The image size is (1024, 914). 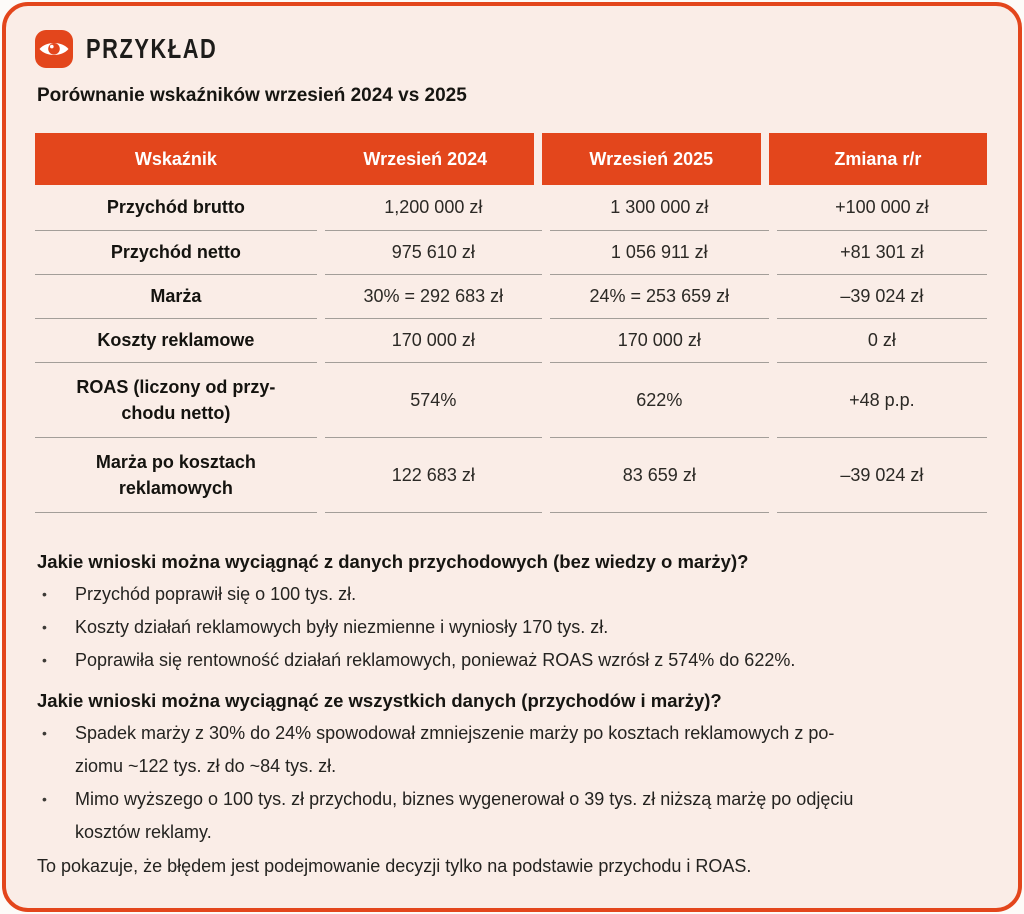 I want to click on example-badge: PRZYKŁAD, so click(x=511, y=49).